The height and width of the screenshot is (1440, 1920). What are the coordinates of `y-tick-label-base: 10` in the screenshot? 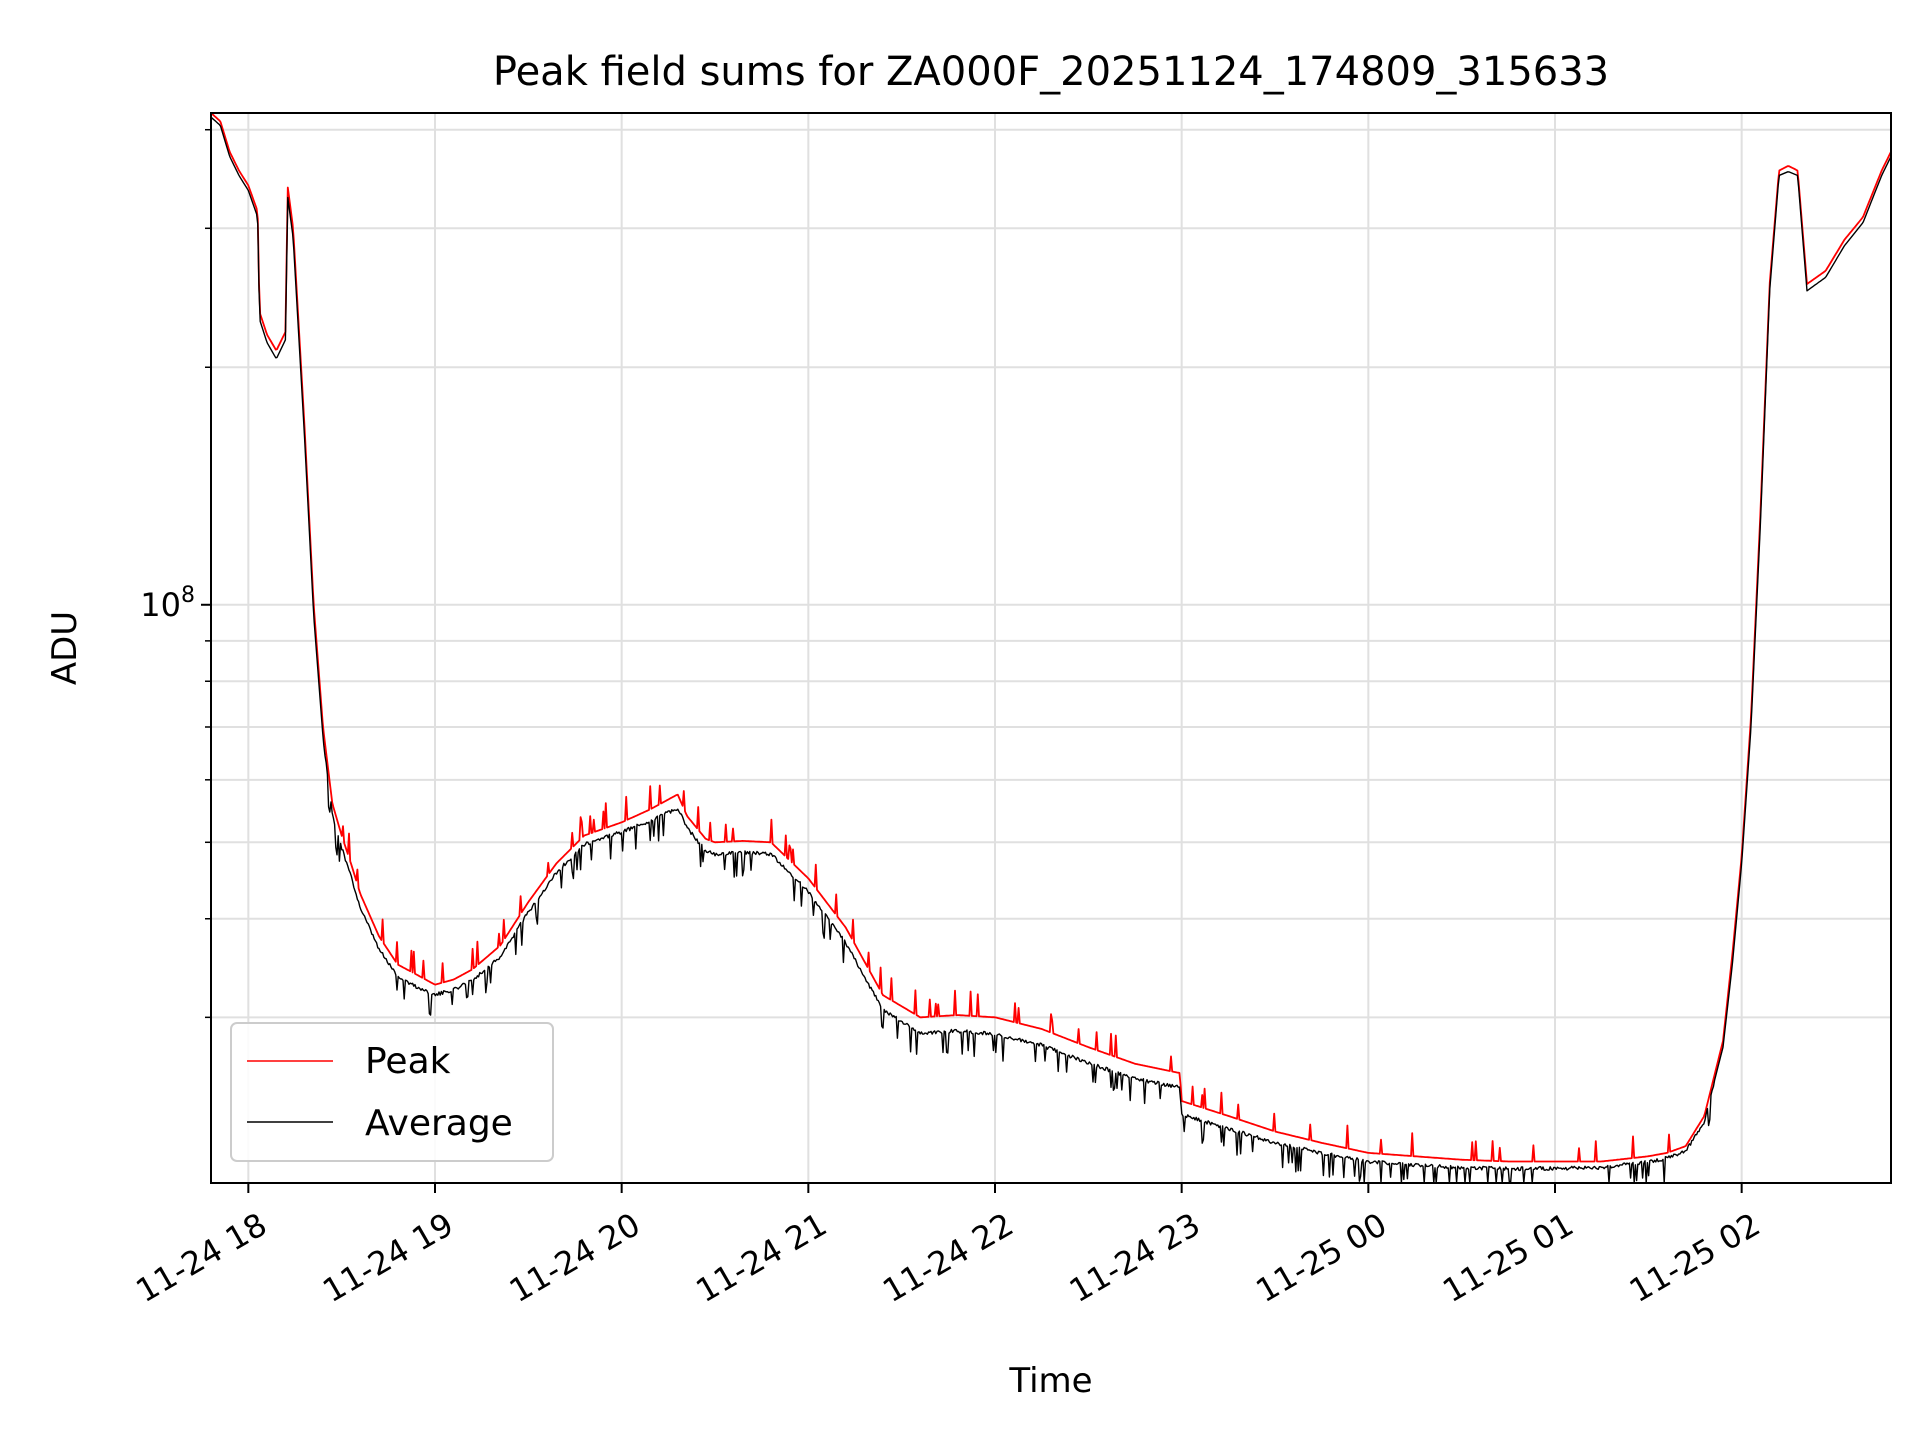 It's located at (160, 605).